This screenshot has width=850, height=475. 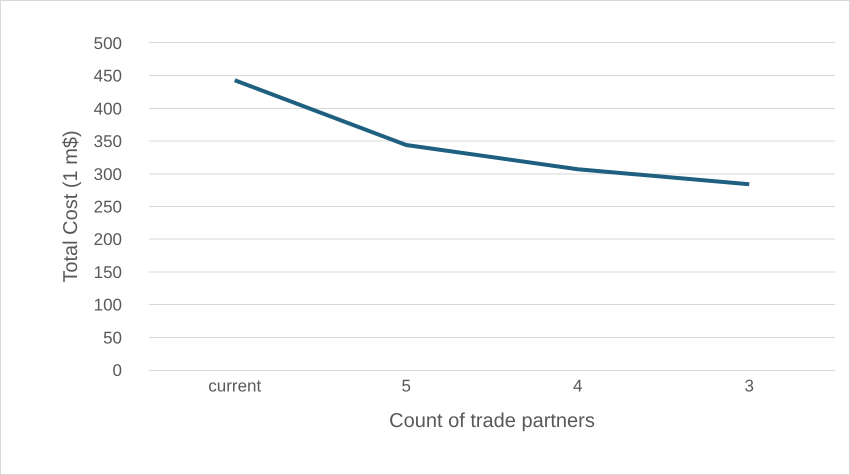 What do you see at coordinates (406, 386) in the screenshot?
I see `x-tick-label: 5` at bounding box center [406, 386].